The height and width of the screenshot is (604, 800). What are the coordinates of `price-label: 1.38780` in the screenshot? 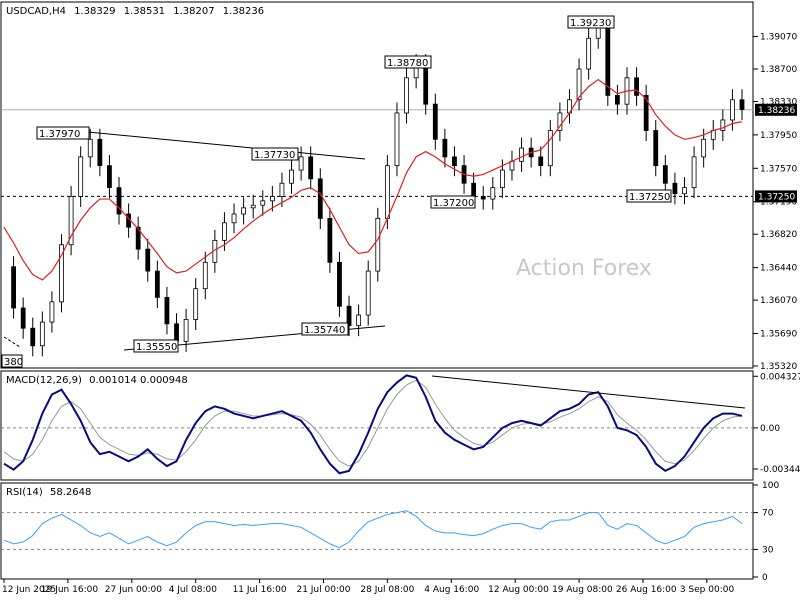 It's located at (407, 63).